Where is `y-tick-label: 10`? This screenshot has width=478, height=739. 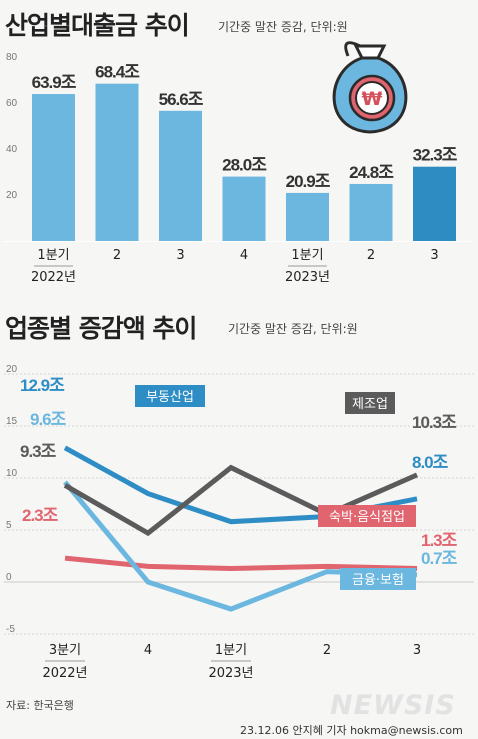 y-tick-label: 10 is located at coordinates (12, 473).